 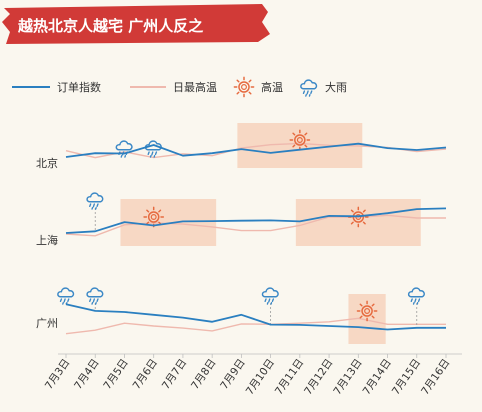 What do you see at coordinates (58, 374) in the screenshot?
I see `x-tick-label: 7月3日` at bounding box center [58, 374].